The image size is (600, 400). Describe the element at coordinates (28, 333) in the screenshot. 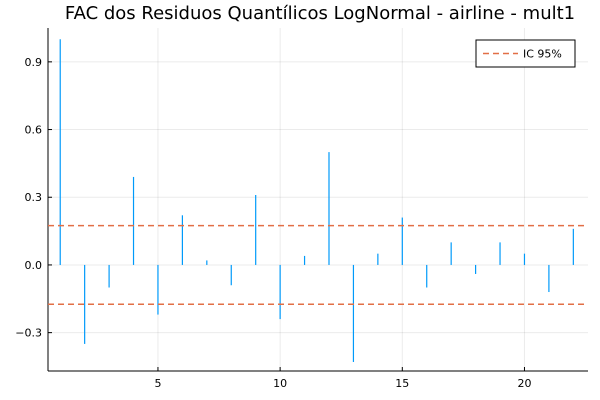

I see `y-tick-label: −0.3` at that location.